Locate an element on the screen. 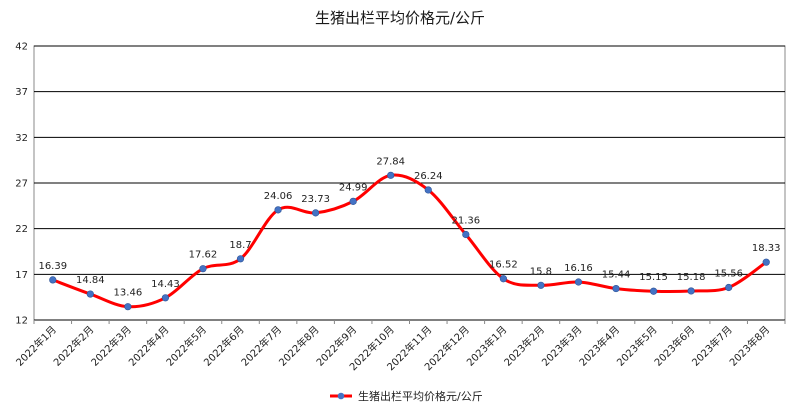 Image resolution: width=800 pixels, height=415 pixels. data-label: 14.43 is located at coordinates (165, 284).